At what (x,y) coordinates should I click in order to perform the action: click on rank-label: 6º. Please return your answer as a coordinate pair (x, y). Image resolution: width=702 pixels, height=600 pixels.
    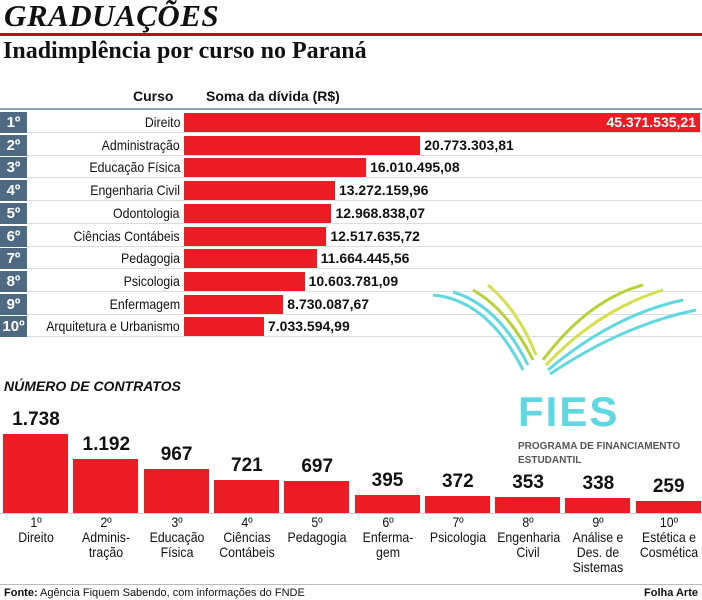
    Looking at the image, I should click on (387, 522).